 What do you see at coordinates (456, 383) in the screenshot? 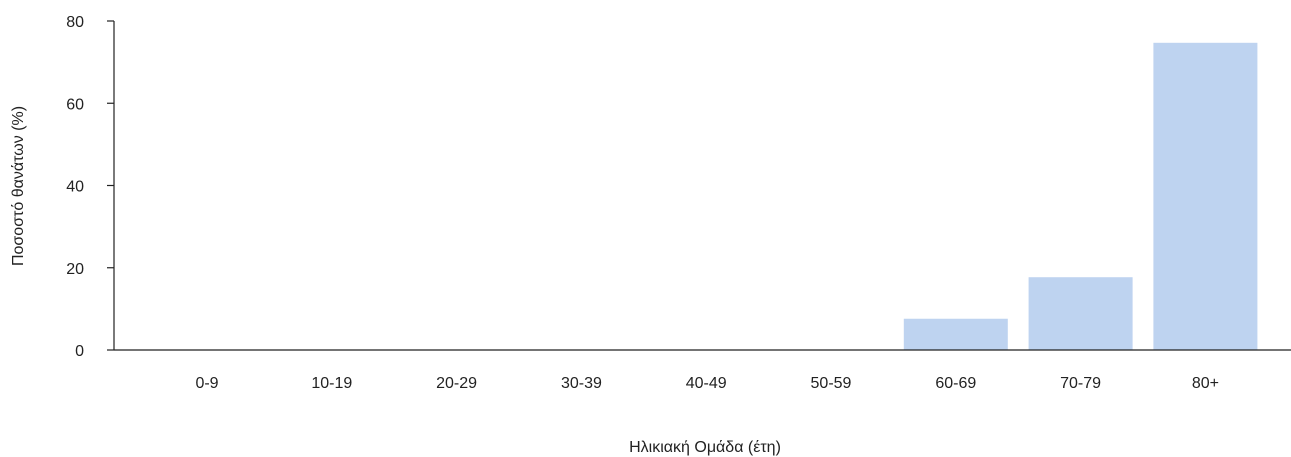
I see `x-tick-label: 20-29` at bounding box center [456, 383].